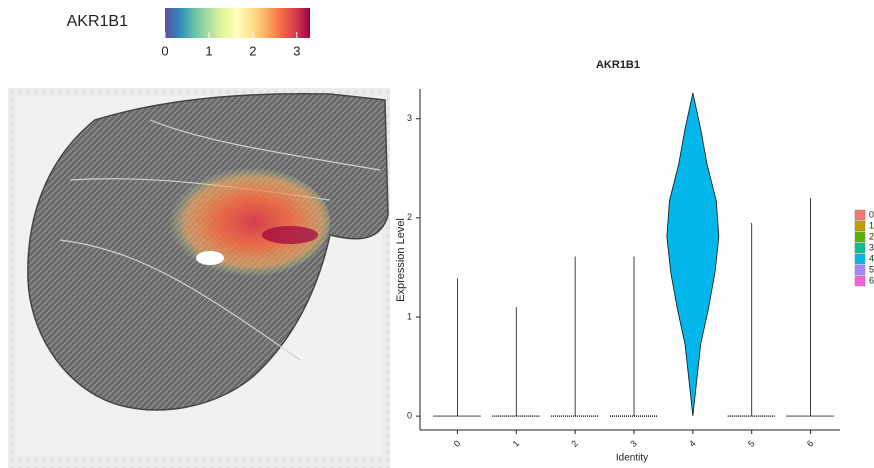 The height and width of the screenshot is (468, 874). What do you see at coordinates (810, 443) in the screenshot?
I see `x-tick-label: 6` at bounding box center [810, 443].